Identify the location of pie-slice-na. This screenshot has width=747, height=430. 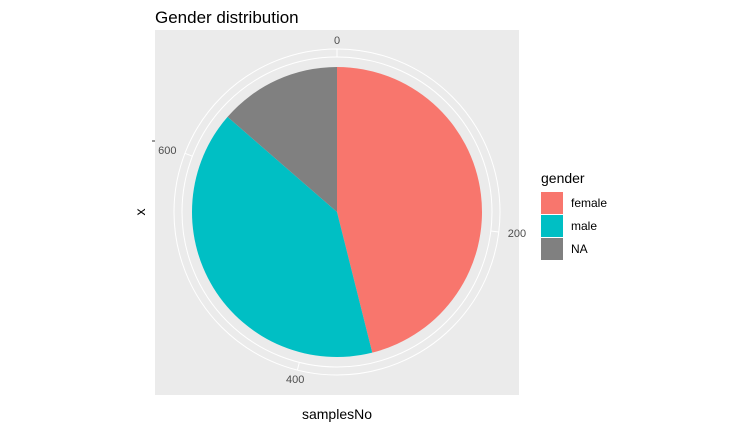
(282, 139).